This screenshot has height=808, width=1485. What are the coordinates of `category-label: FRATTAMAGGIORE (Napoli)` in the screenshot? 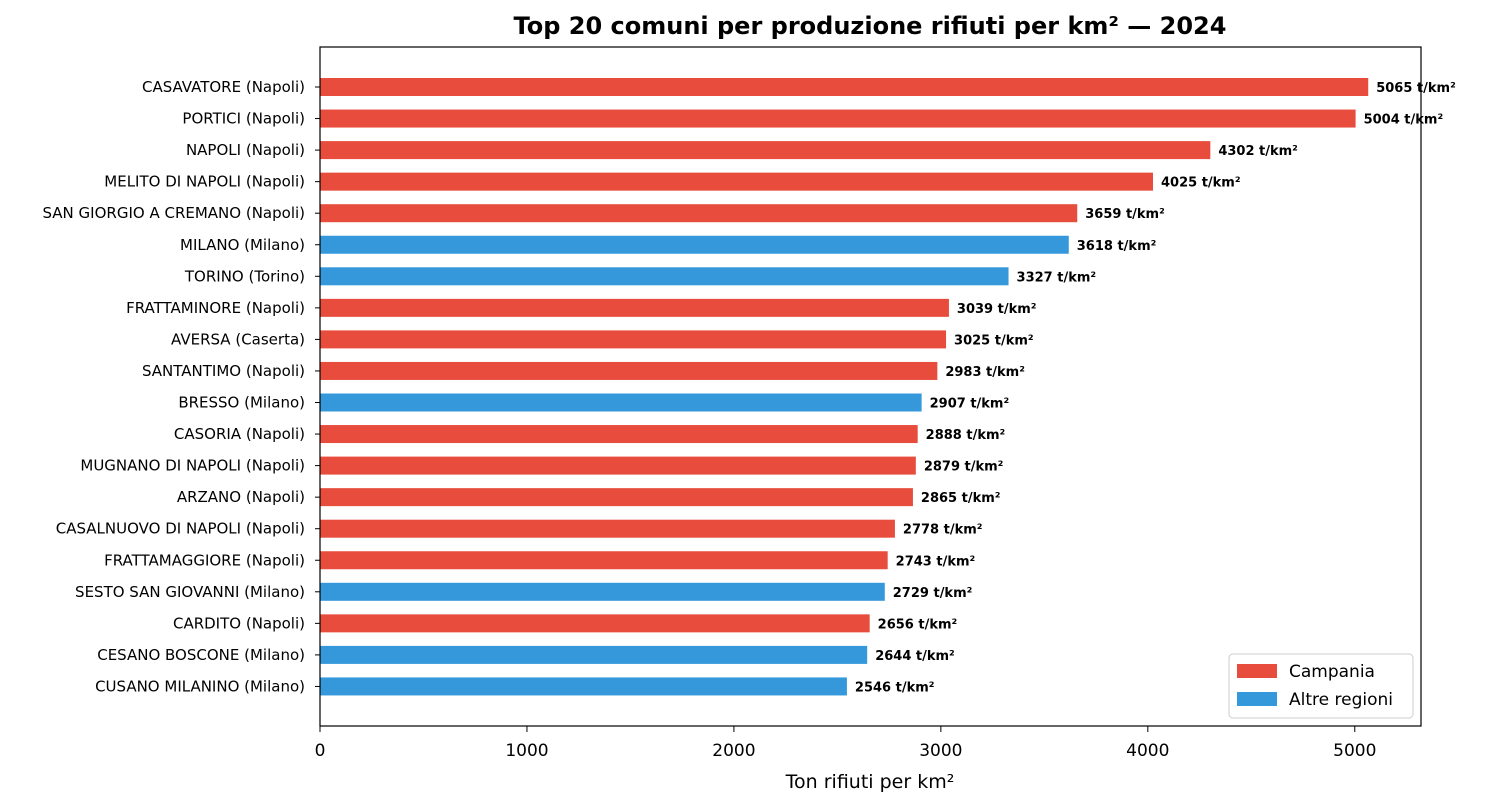 It's located at (204, 560).